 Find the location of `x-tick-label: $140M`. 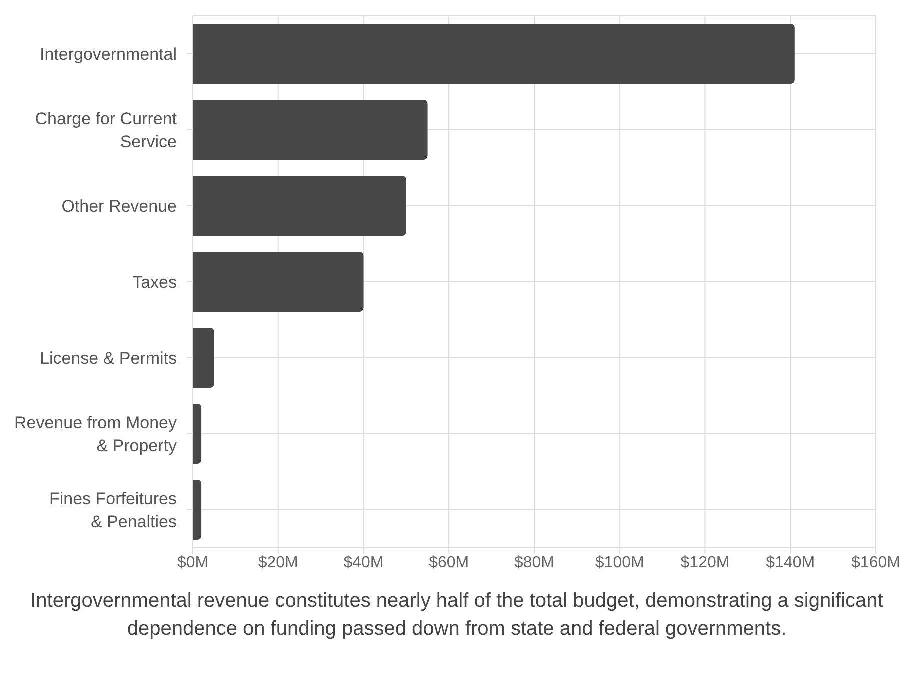

x-tick-label: $140M is located at coordinates (791, 563).